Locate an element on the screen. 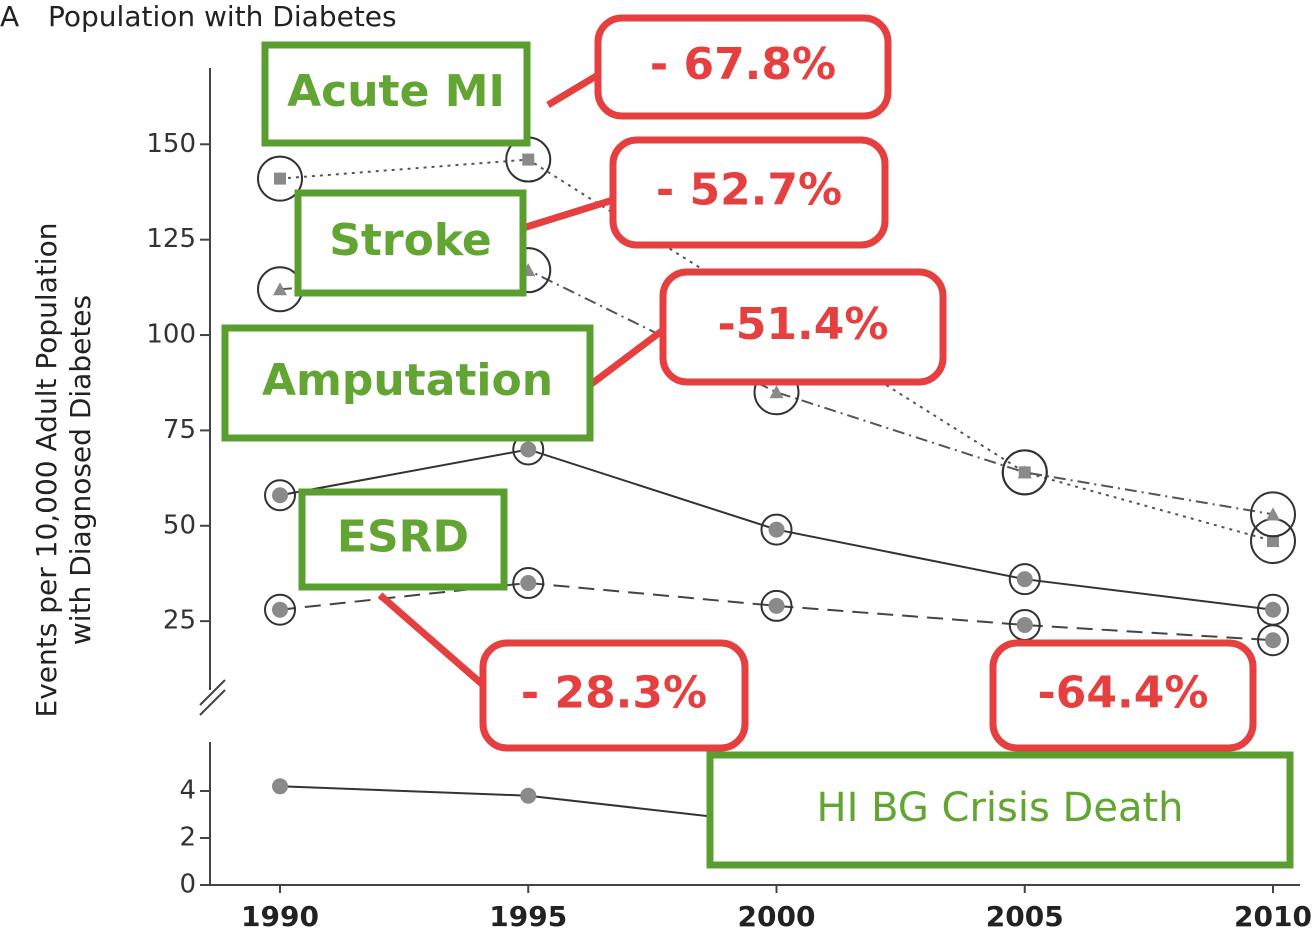  callout-text: -64.4% is located at coordinates (1123, 693).